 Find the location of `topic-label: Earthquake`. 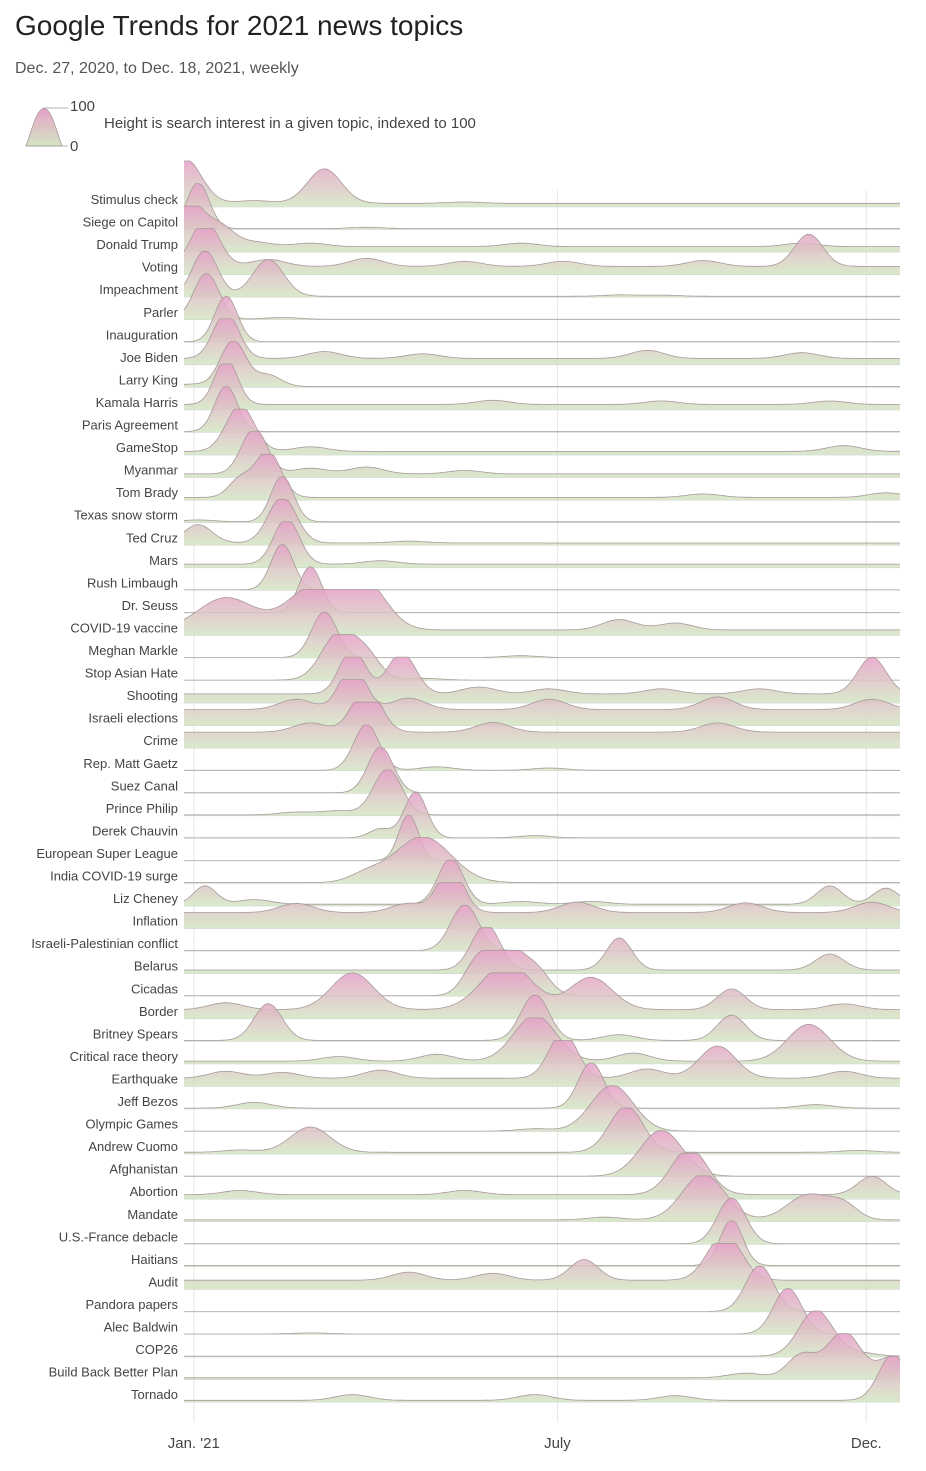

topic-label: Earthquake is located at coordinates (145, 1078).